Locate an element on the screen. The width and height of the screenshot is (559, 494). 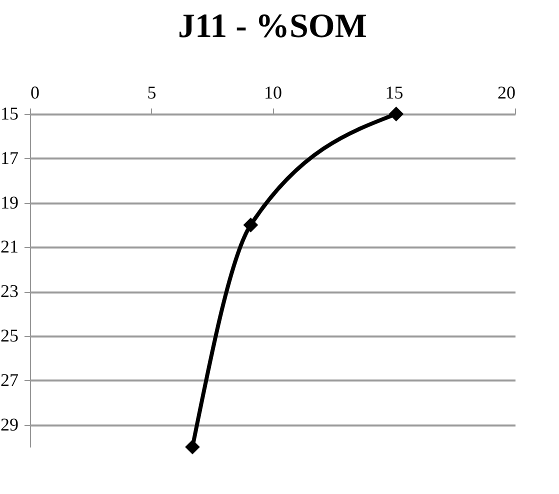
x-tick-label: 15 is located at coordinates (394, 92).